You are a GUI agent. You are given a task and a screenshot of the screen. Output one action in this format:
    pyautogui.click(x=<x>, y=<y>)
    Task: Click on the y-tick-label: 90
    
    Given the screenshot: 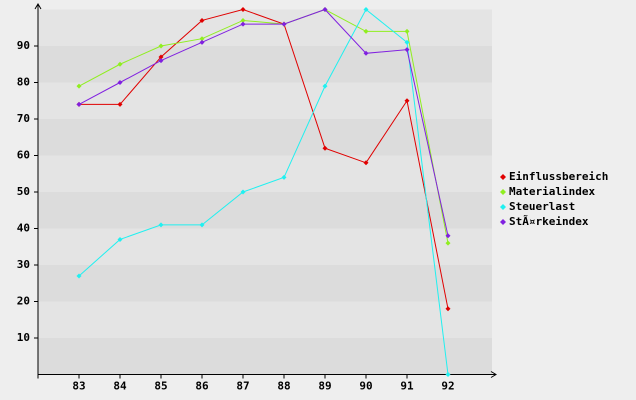 What is the action you would take?
    pyautogui.click(x=23, y=45)
    